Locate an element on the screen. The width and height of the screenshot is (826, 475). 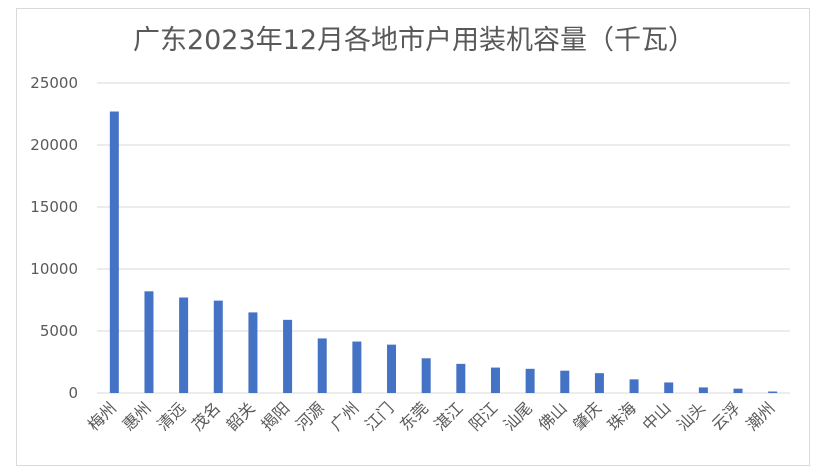
x-category-label: 江门 is located at coordinates (379, 416).